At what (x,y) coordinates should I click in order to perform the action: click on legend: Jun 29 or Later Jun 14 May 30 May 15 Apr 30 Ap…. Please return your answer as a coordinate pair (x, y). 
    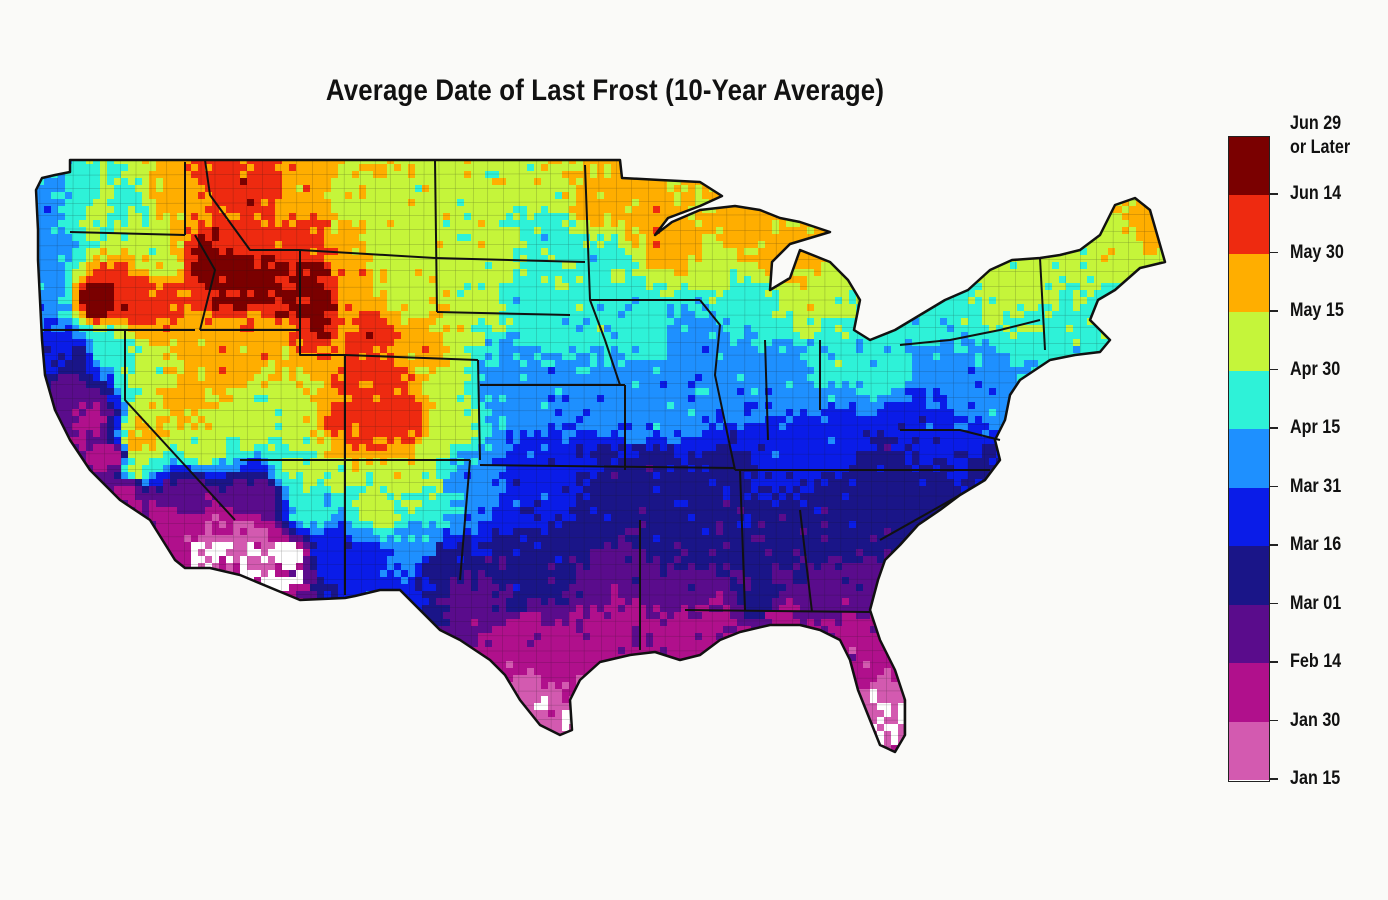
    Looking at the image, I should click on (1306, 451).